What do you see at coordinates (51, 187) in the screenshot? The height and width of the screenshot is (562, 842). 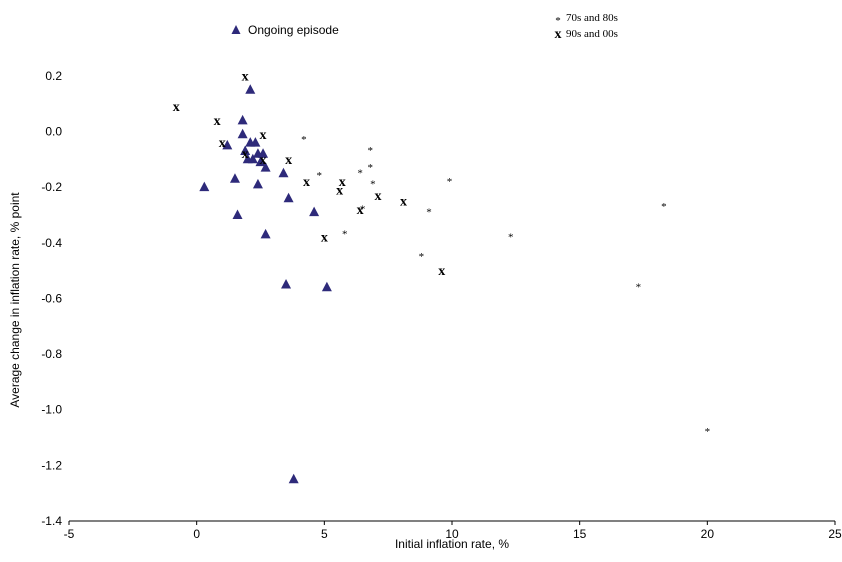 I see `y-tick-label: -0.2` at bounding box center [51, 187].